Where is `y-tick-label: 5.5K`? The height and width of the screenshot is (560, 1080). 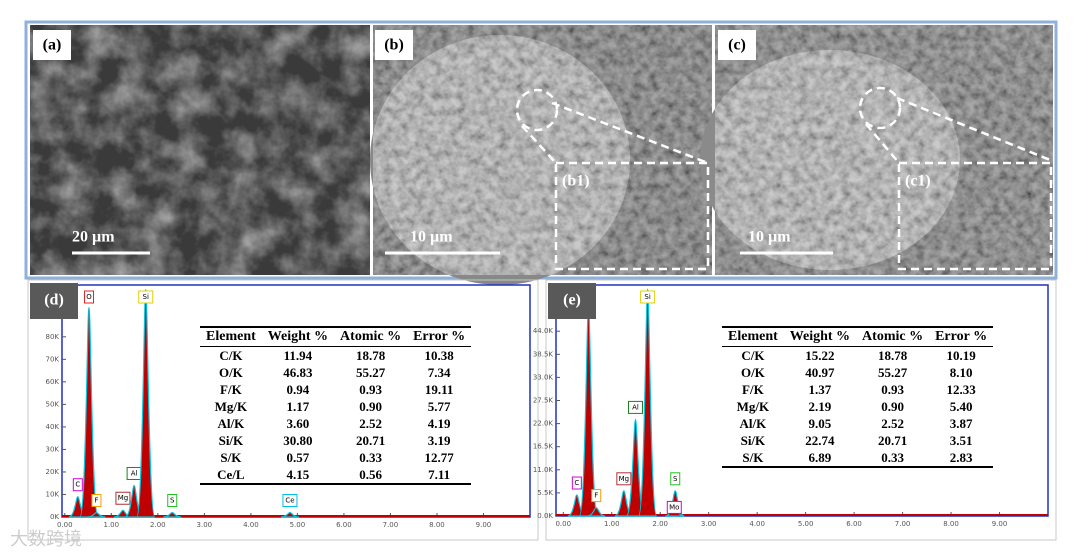
y-tick-label: 5.5K is located at coordinates (545, 493).